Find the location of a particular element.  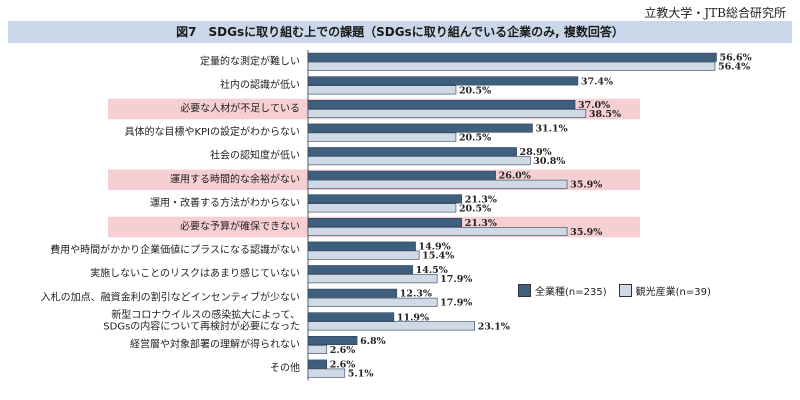

data-label-series1: 37.0% is located at coordinates (594, 105).